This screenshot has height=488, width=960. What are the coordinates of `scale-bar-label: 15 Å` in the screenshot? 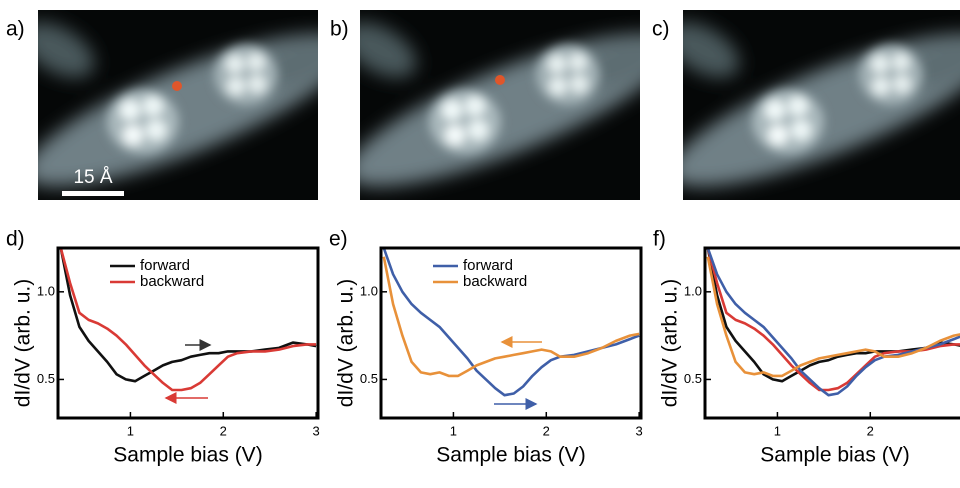 It's located at (92, 177).